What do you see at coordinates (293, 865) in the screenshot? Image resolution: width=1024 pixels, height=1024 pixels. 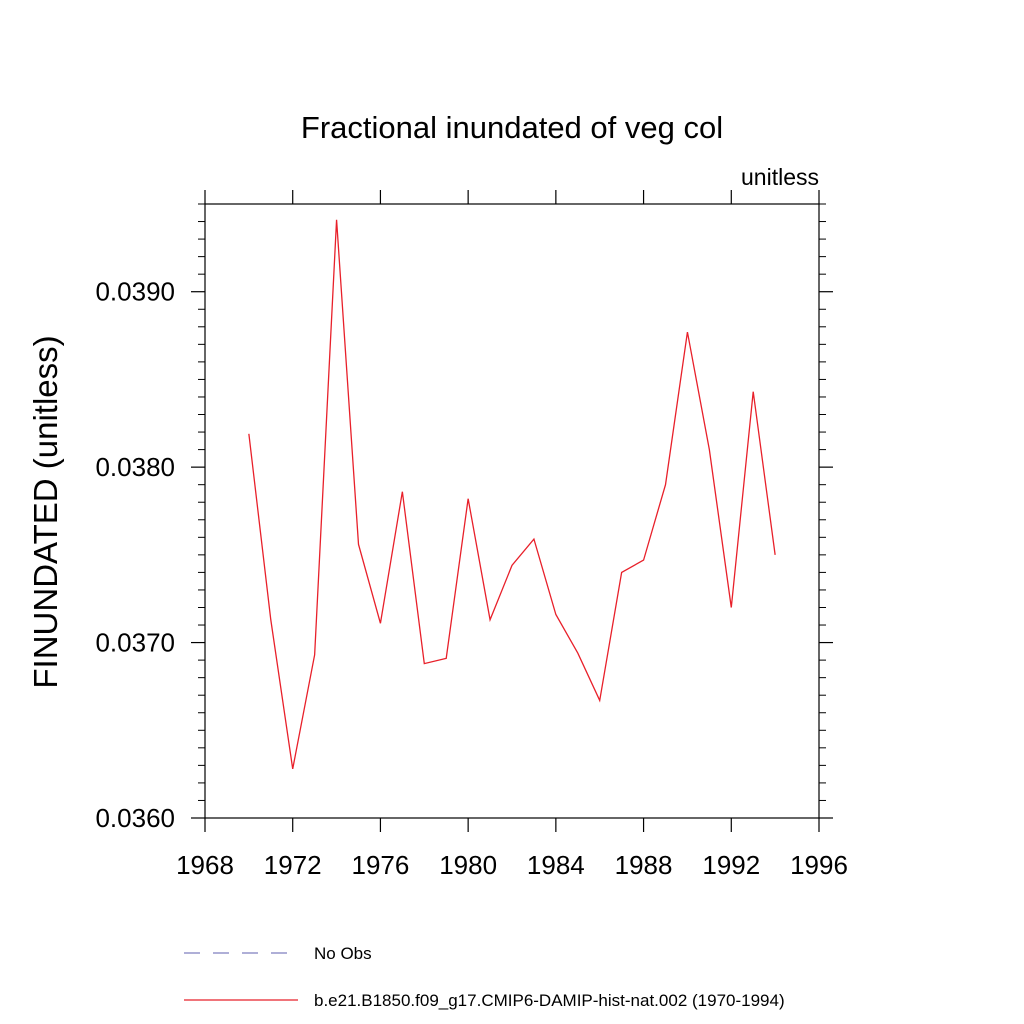 I see `x-tick-label: 1972` at bounding box center [293, 865].